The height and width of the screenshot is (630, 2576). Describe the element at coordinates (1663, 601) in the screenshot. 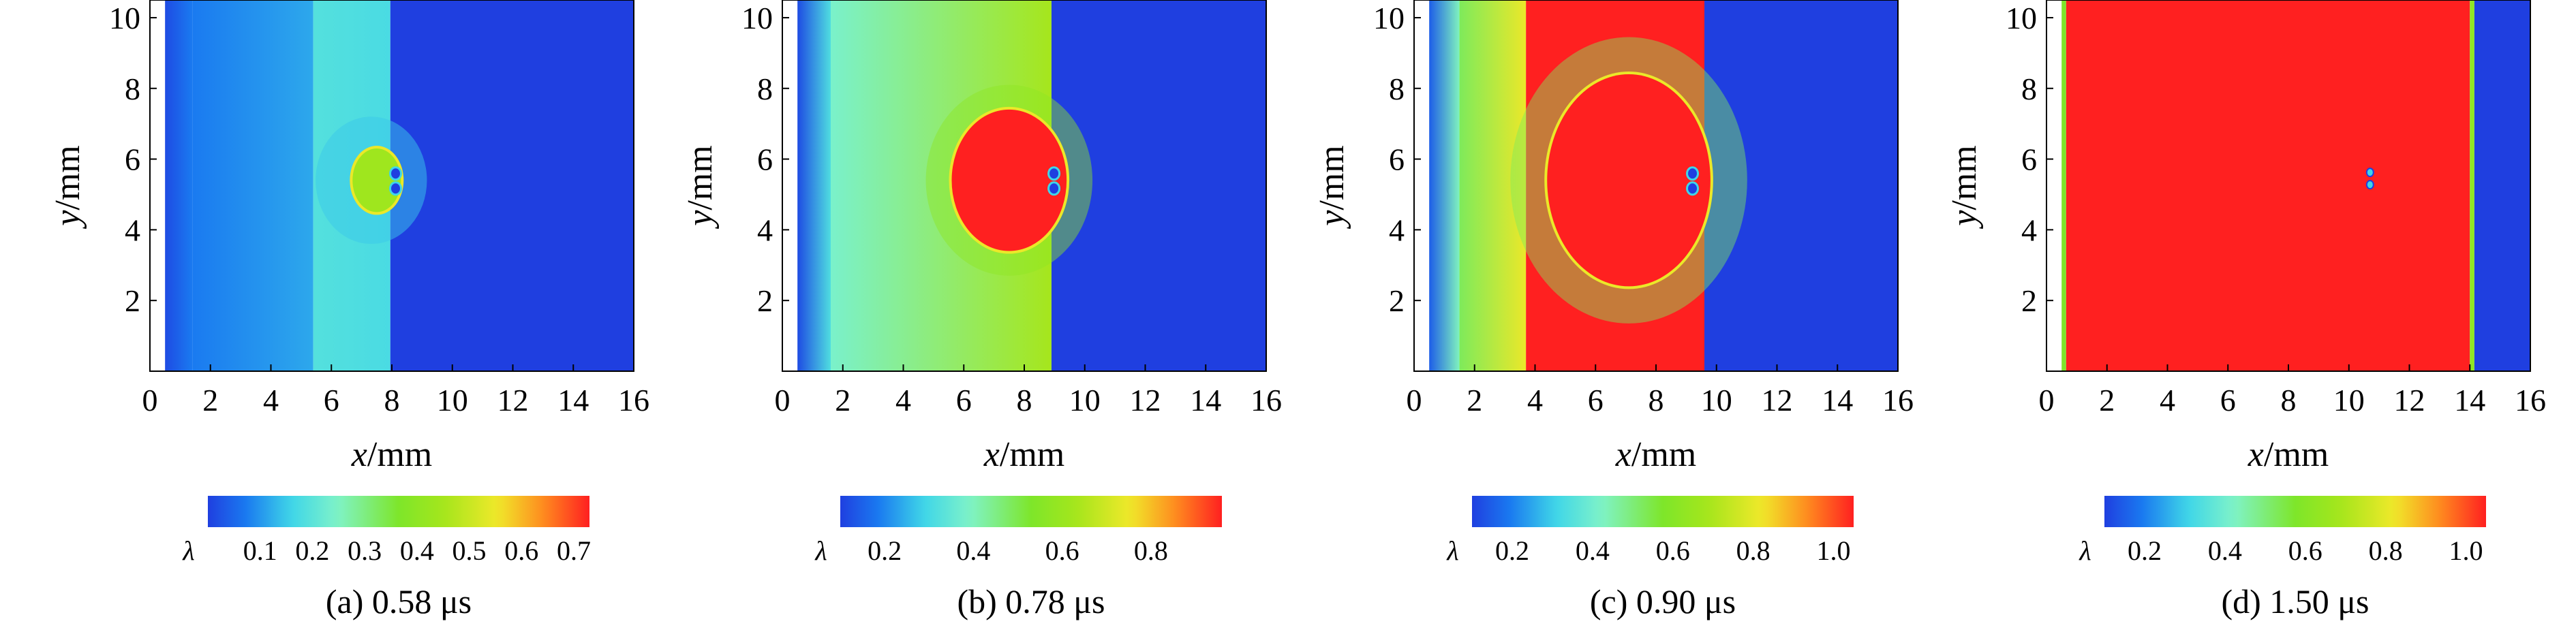

I see `panel-caption: (c) 0.90 μs` at that location.